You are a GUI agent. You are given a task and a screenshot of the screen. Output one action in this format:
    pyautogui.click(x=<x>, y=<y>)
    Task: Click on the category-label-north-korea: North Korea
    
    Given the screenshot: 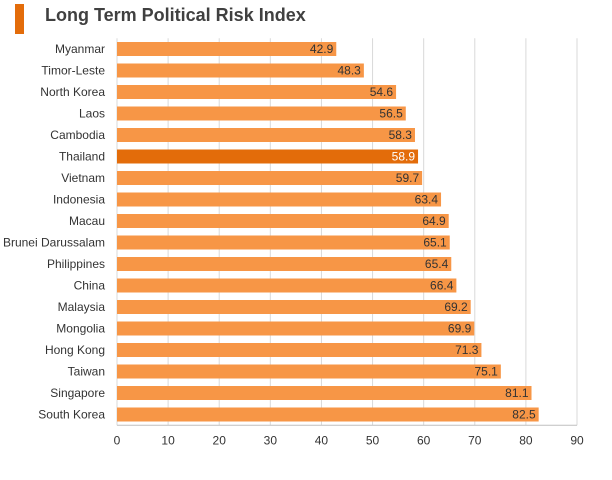 What is the action you would take?
    pyautogui.click(x=72, y=92)
    